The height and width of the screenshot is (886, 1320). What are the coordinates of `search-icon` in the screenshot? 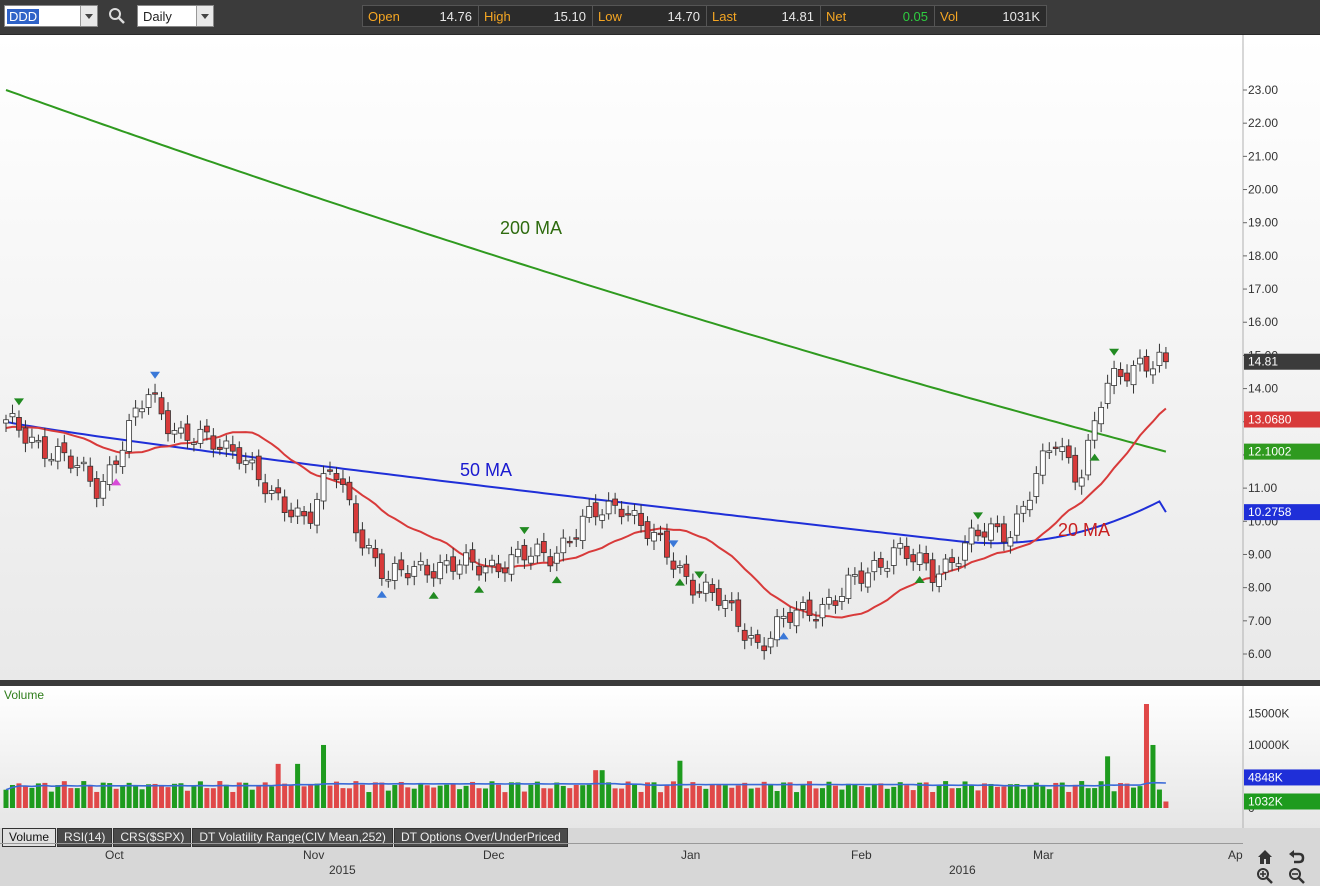 It's located at (117, 16).